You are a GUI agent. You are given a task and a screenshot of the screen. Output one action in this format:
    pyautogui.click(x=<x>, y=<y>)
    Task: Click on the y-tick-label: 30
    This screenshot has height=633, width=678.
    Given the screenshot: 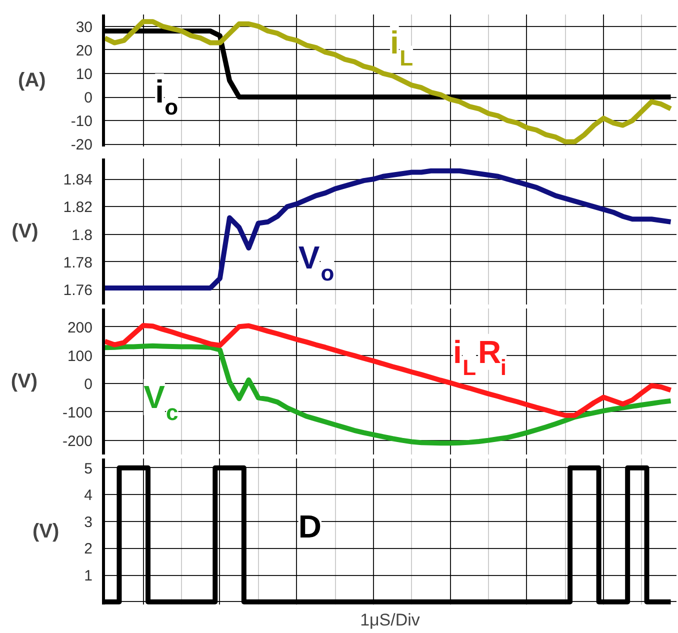 What is the action you would take?
    pyautogui.click(x=84, y=27)
    